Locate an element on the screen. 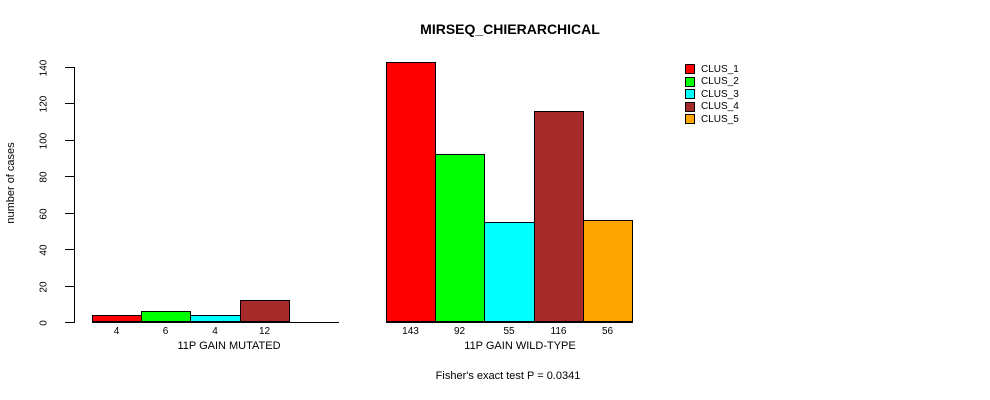  legend-item-clus_2: CLUS_2 is located at coordinates (712, 81).